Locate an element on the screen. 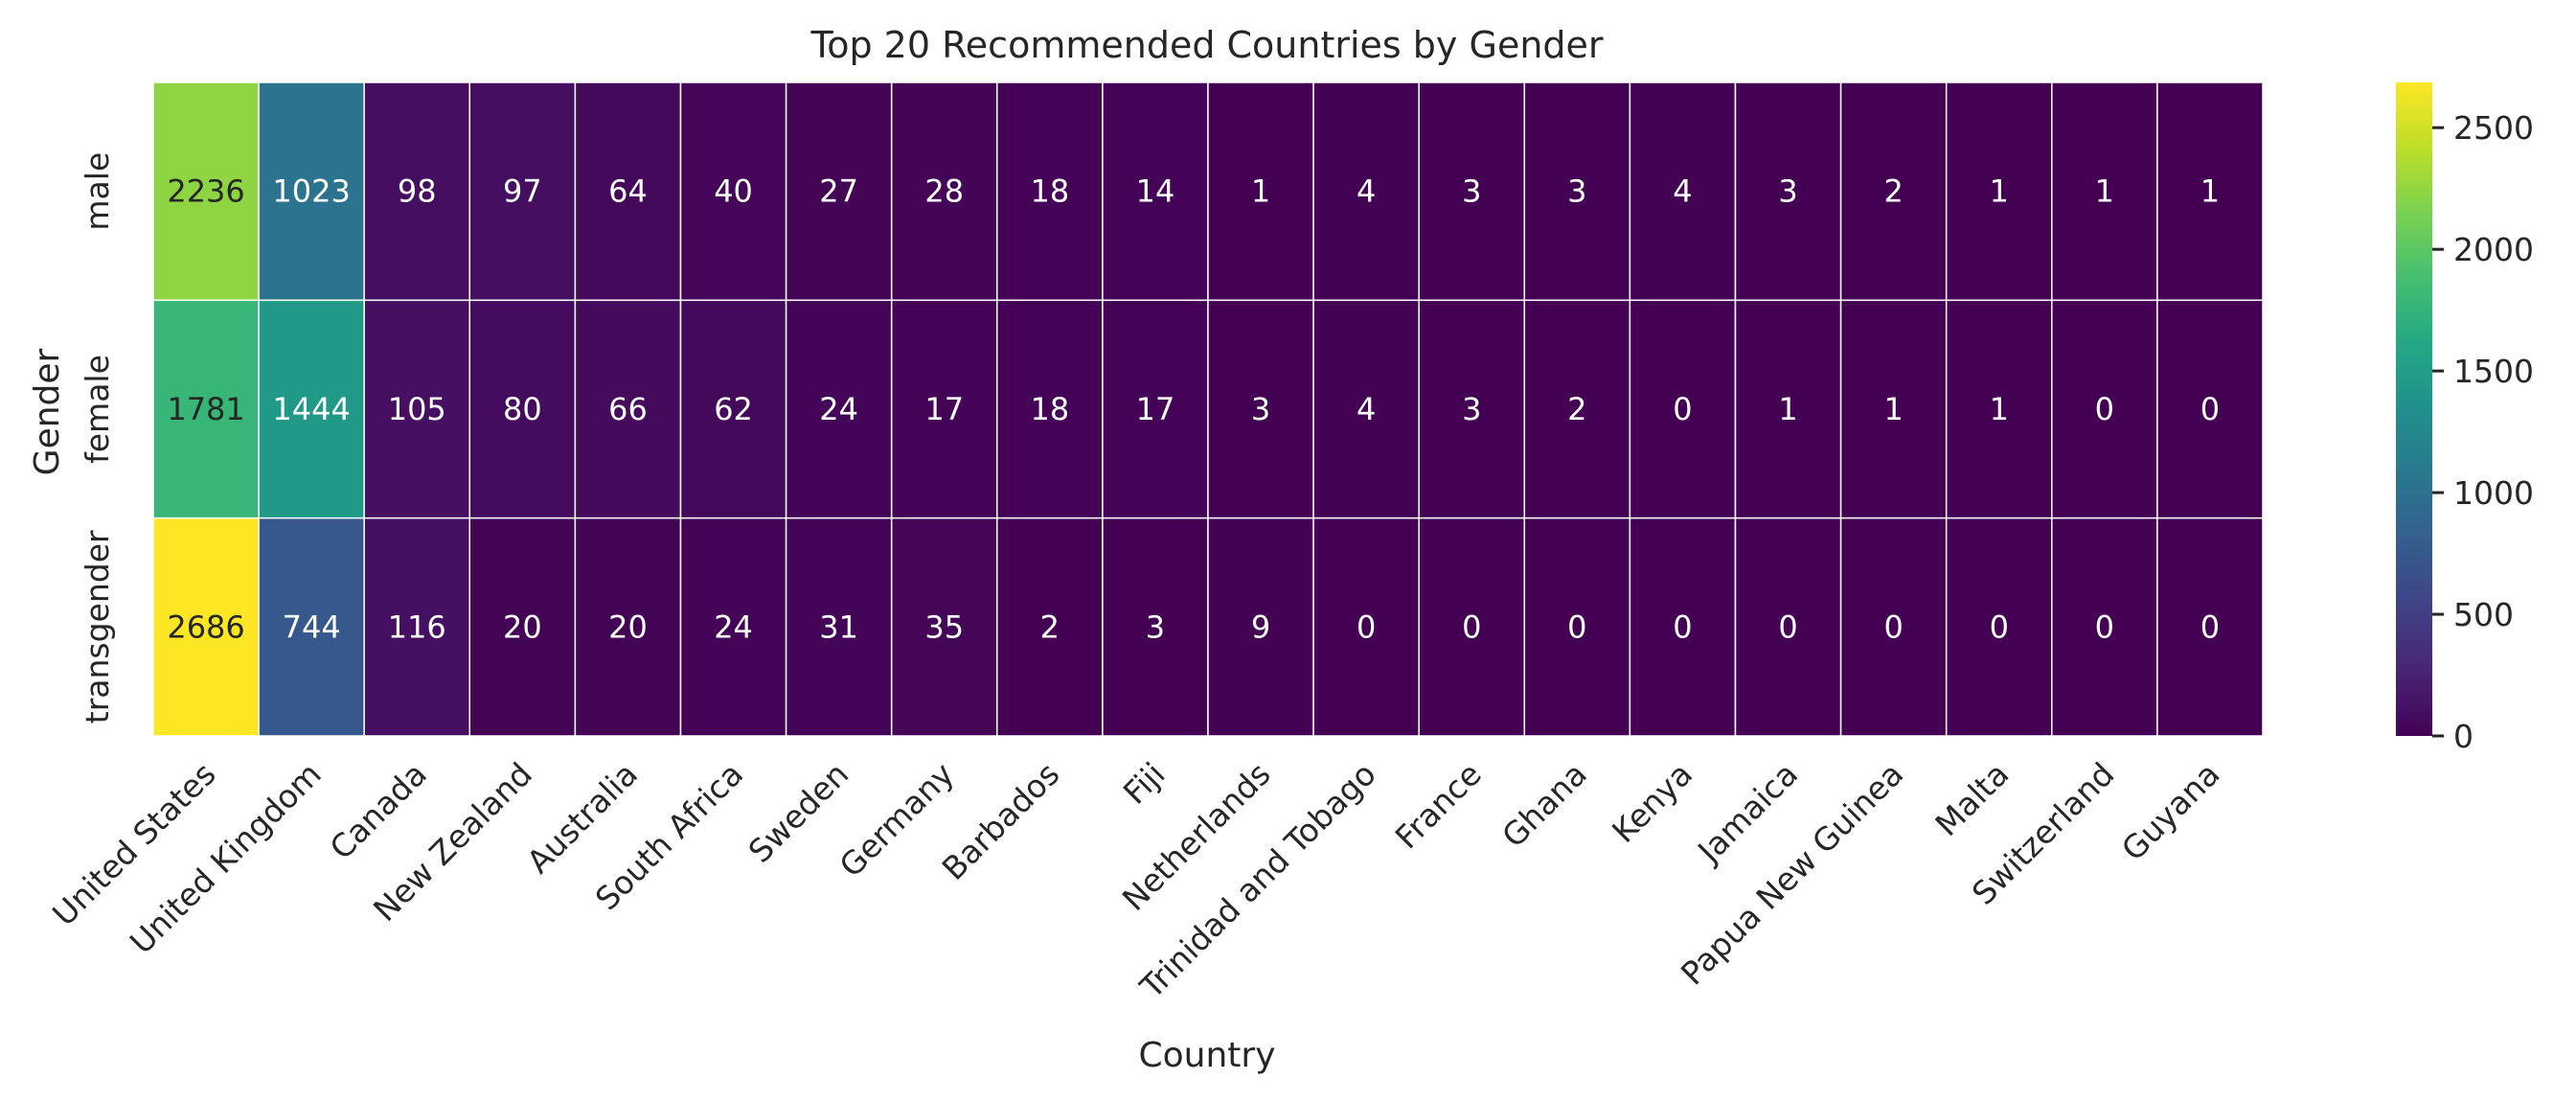 This screenshot has width=2576, height=1102. x-tick-label: Guyana is located at coordinates (2171, 811).